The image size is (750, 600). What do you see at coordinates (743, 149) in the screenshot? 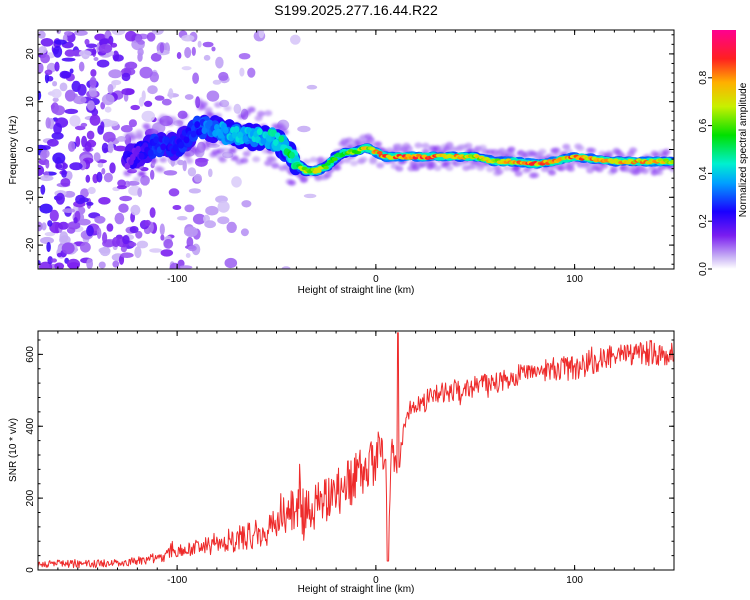
I see `colorbar-label: Normalized spectral amplitude` at bounding box center [743, 149].